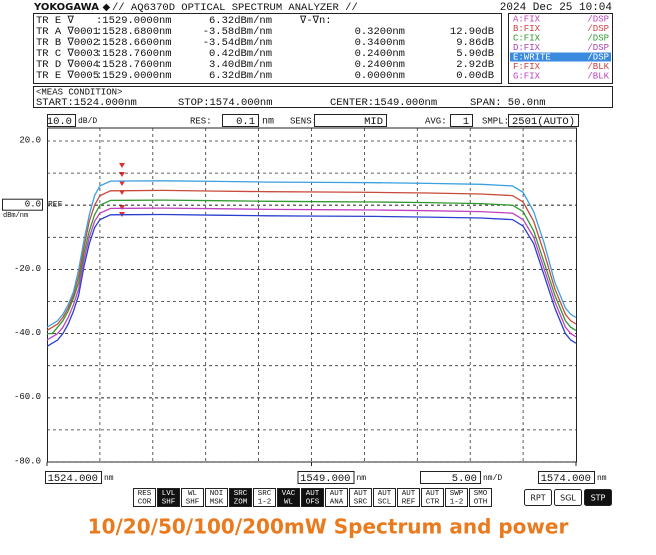  What do you see at coordinates (543, 122) in the screenshot?
I see `setting-value: 2501(AUTO)` at bounding box center [543, 122].